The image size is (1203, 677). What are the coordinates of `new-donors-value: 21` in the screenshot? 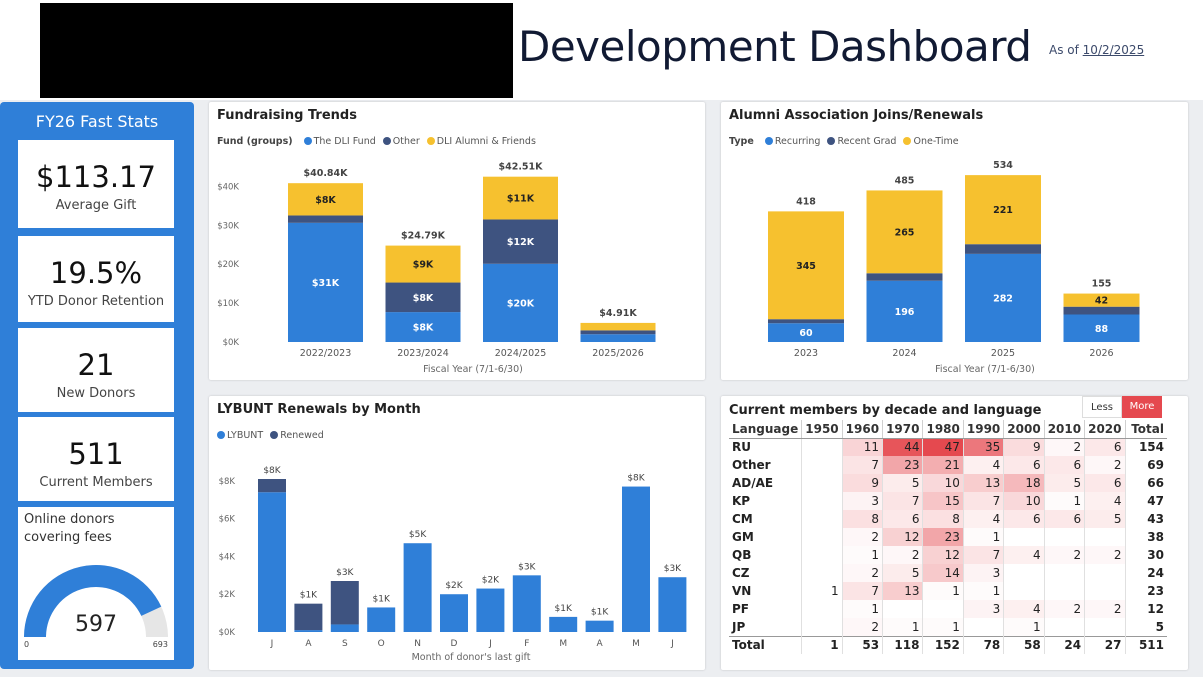 It's located at (96, 365).